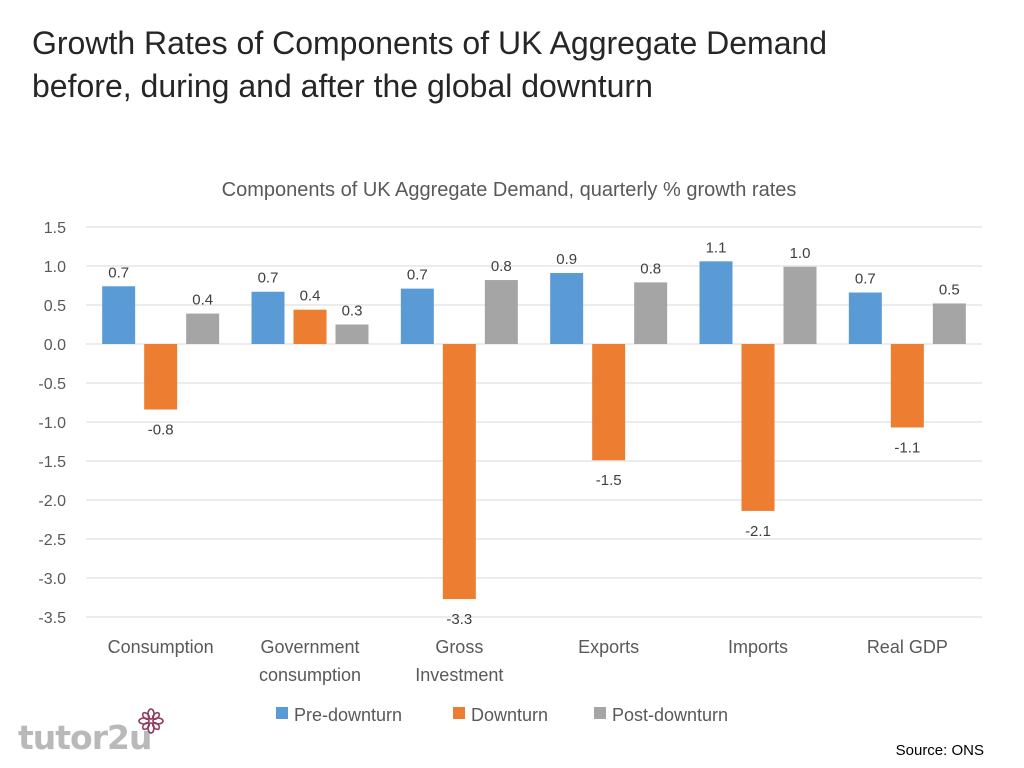 Image resolution: width=1024 pixels, height=768 pixels. I want to click on y-tick-label: 0.5, so click(55, 306).